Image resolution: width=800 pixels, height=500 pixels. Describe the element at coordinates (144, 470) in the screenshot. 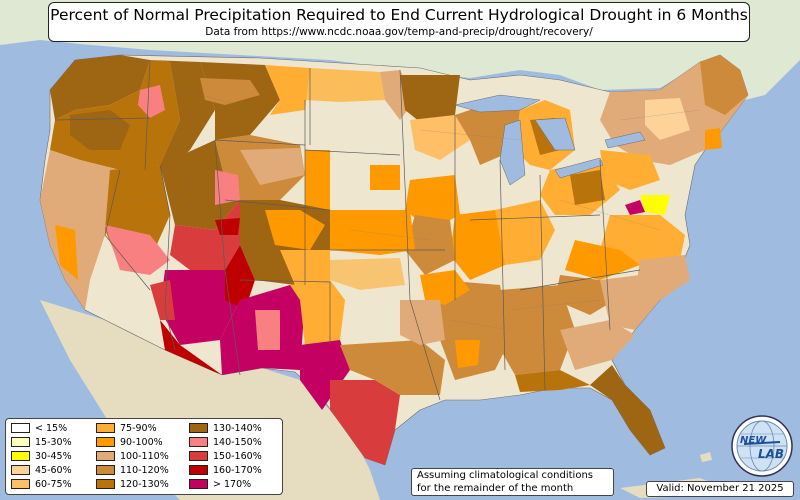

I see `legend-label: 110-120%` at that location.